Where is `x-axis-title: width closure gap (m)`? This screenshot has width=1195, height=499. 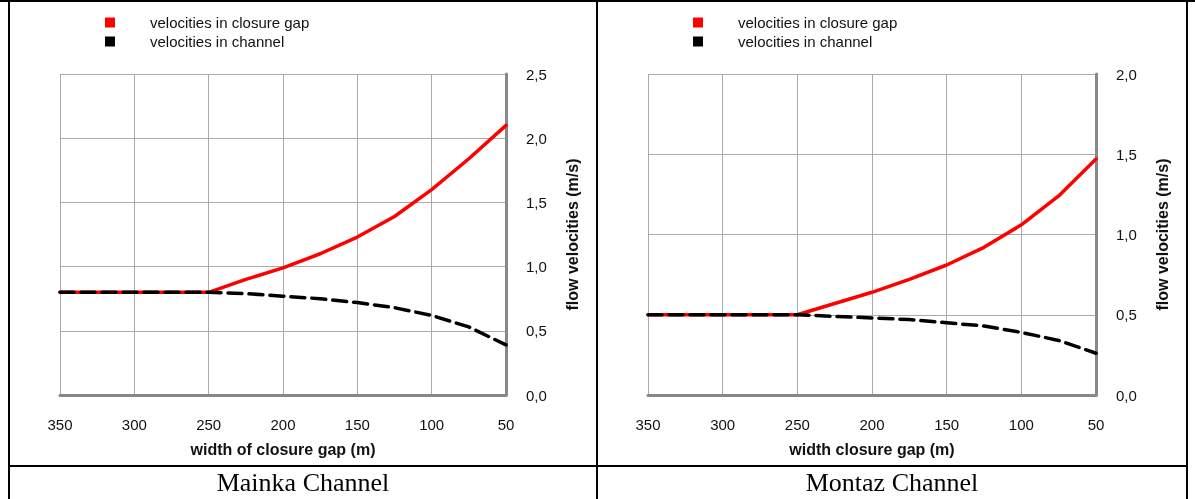 x-axis-title: width closure gap (m) is located at coordinates (871, 449).